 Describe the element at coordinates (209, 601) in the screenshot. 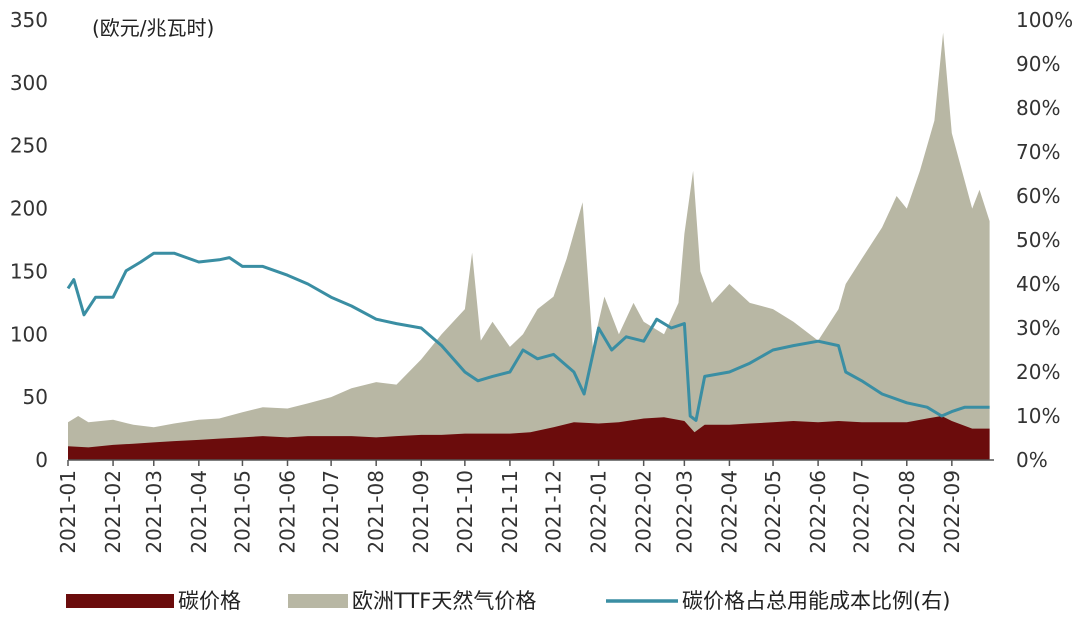

I see `legend-label-0: 碳价格` at that location.